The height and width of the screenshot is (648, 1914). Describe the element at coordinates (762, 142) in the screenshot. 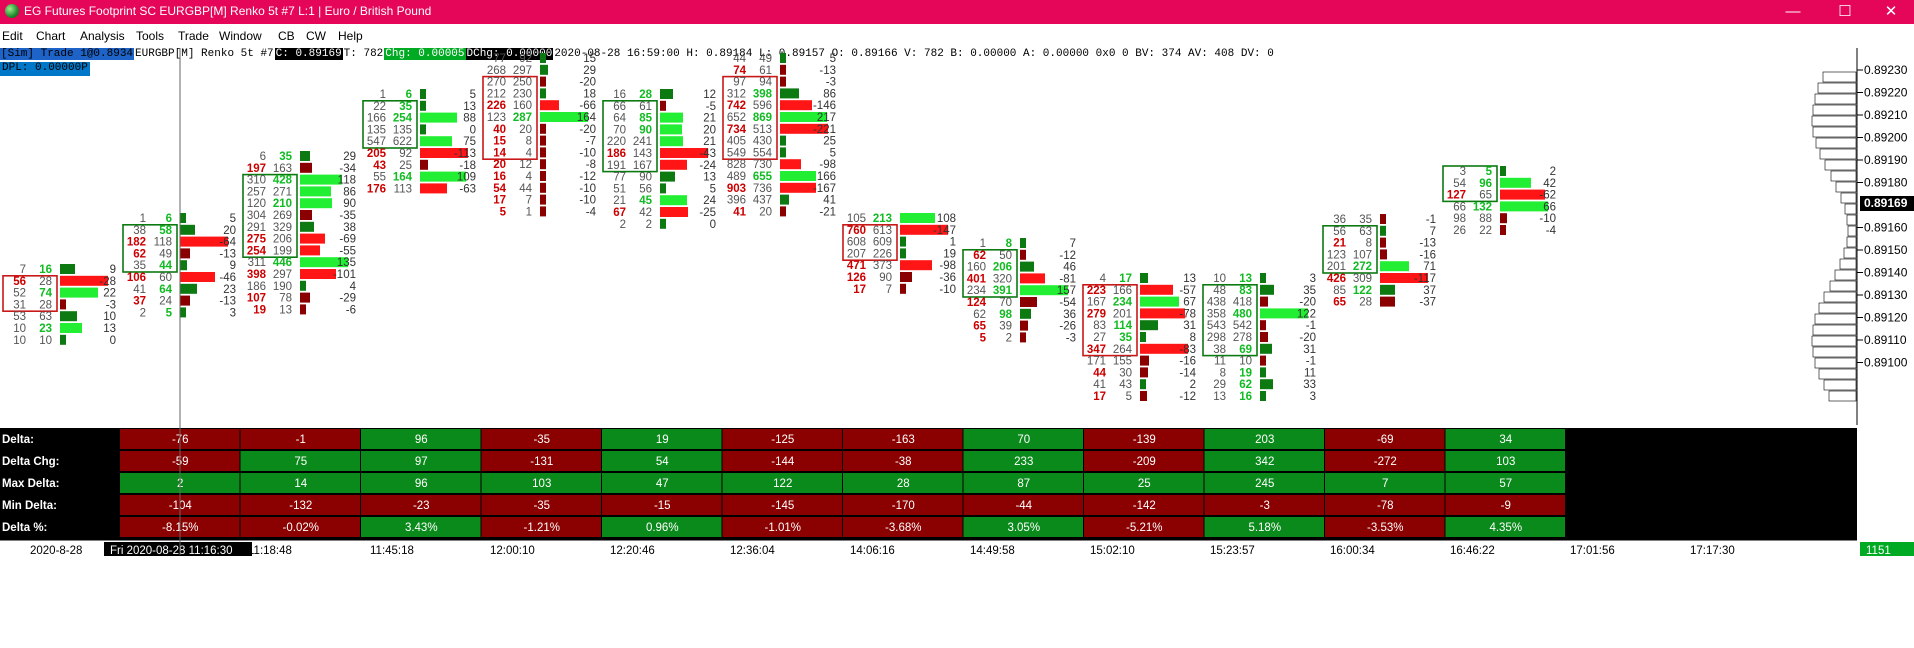

I see `ask-volume: 430` at that location.